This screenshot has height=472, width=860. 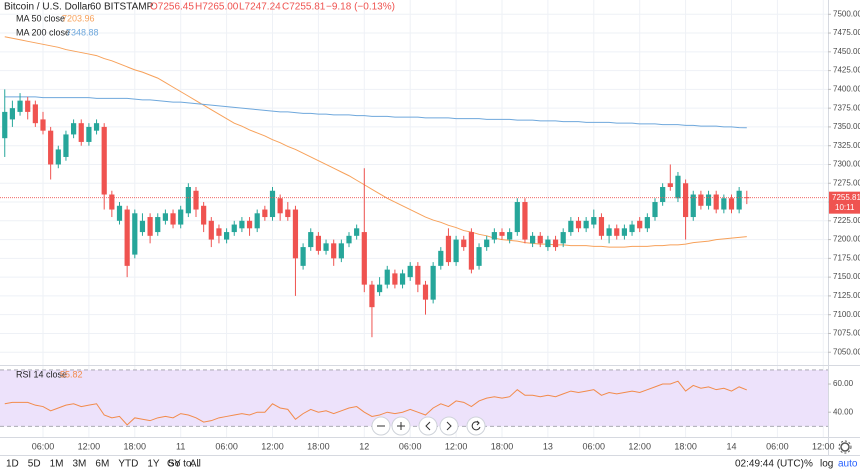 I want to click on scroll-right-button, so click(x=449, y=426).